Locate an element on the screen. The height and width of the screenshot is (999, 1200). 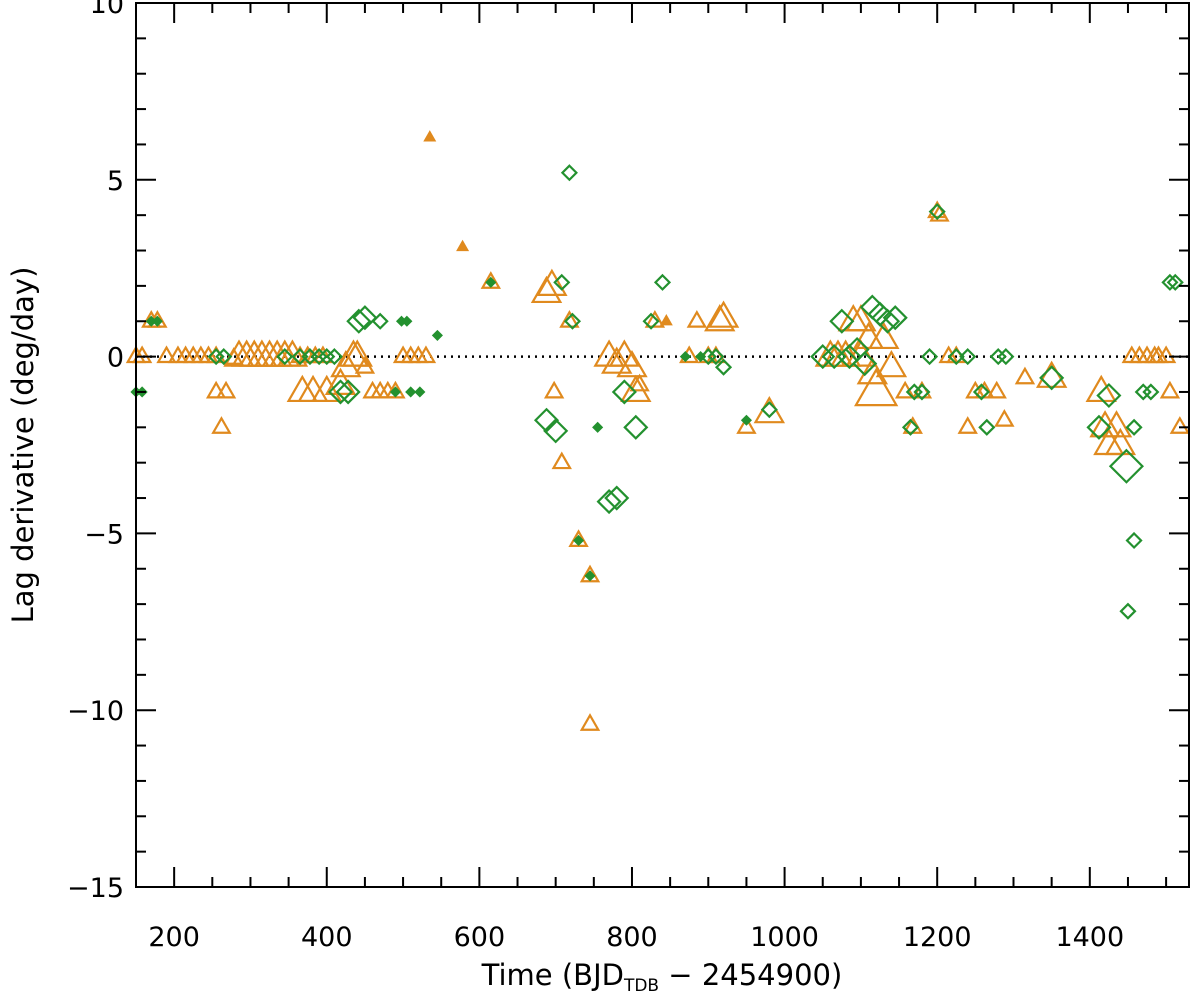
y-tick-label: 5 is located at coordinates (115, 181).